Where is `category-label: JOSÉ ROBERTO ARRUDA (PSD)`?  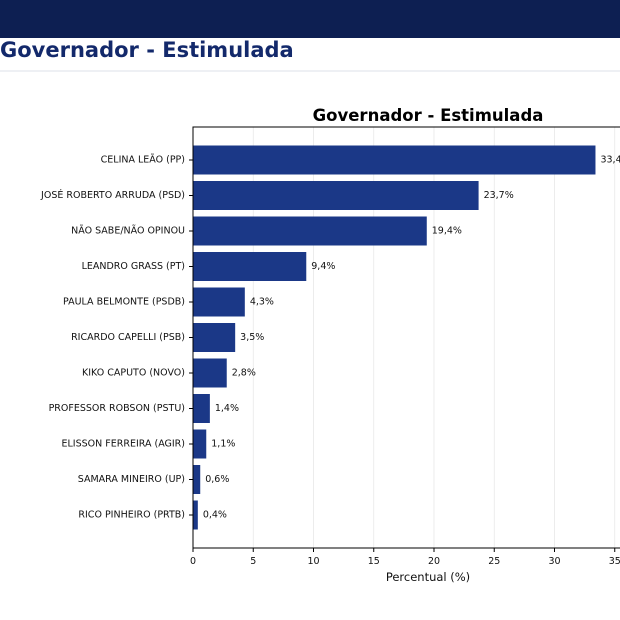
category-label: JOSÉ ROBERTO ARRUDA (PSD) is located at coordinates (112, 195).